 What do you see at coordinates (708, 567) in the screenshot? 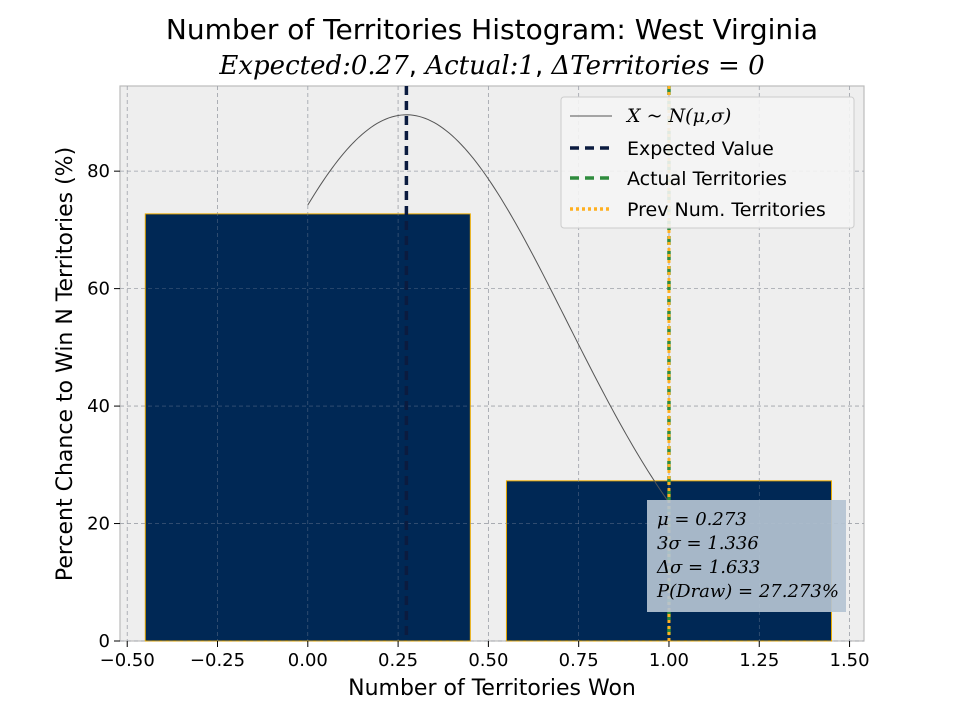
I see `stats-delta-sigma: Δσ = 1.633` at bounding box center [708, 567].